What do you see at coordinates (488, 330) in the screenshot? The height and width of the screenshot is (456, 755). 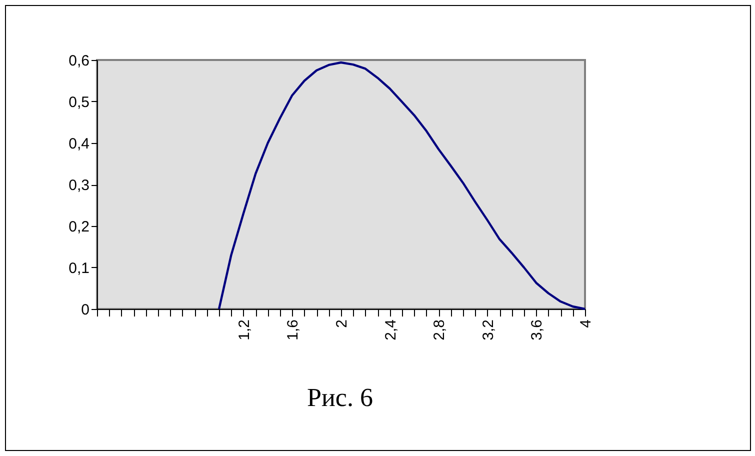 I see `x-tick-label: 3,2` at bounding box center [488, 330].